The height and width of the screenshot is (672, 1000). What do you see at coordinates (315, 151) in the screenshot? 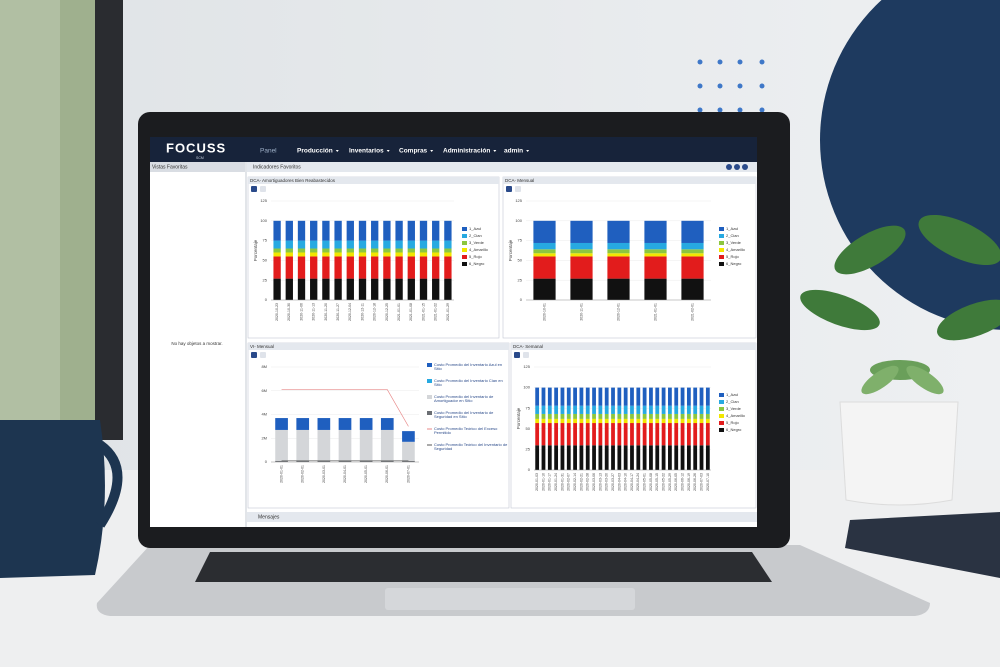
I see `nav-item: Producción` at bounding box center [315, 151].